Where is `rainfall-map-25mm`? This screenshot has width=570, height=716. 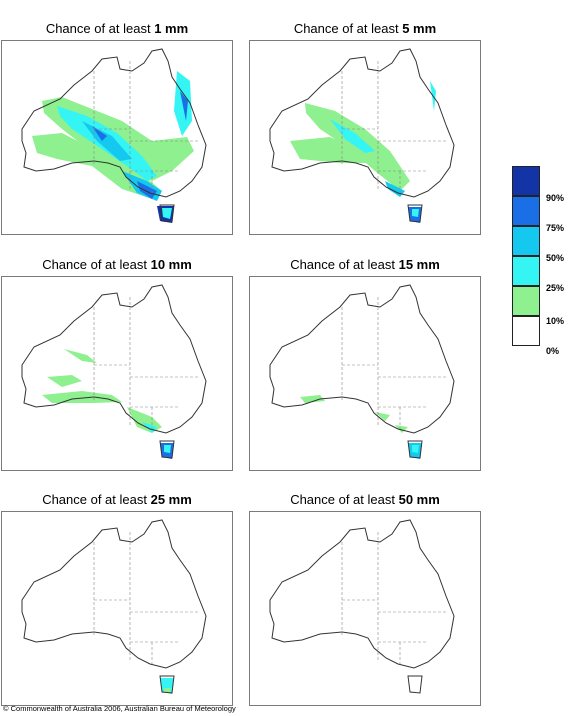 rainfall-map-25mm is located at coordinates (117, 608).